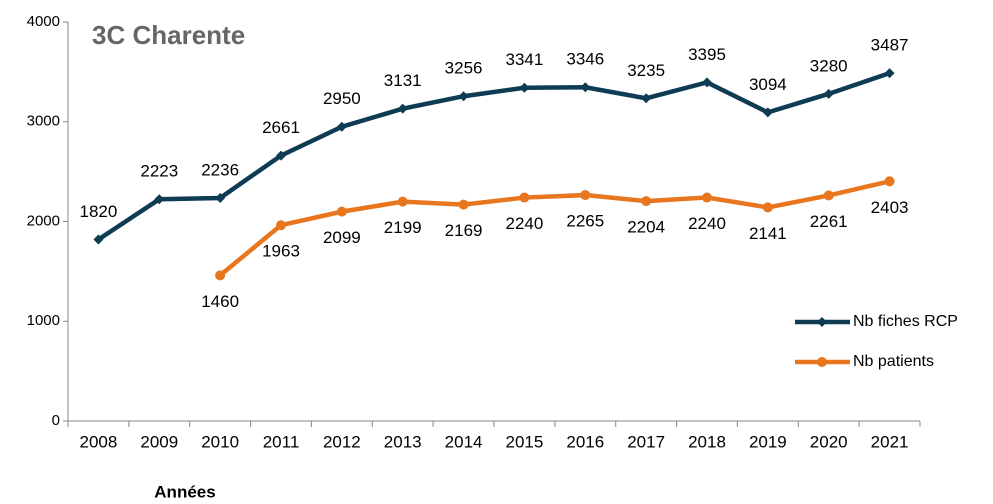  I want to click on y-tick-label: 3000, so click(43, 121).